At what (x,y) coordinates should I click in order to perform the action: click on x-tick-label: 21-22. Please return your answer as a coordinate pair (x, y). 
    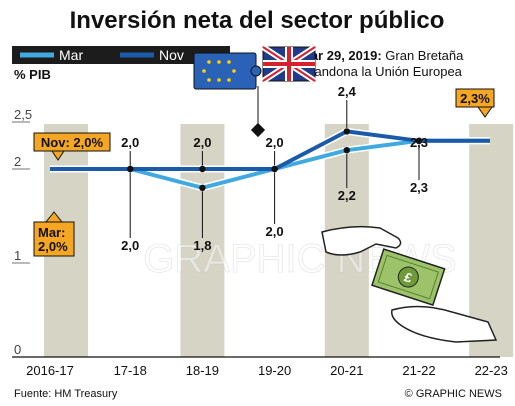
    Looking at the image, I should click on (418, 370).